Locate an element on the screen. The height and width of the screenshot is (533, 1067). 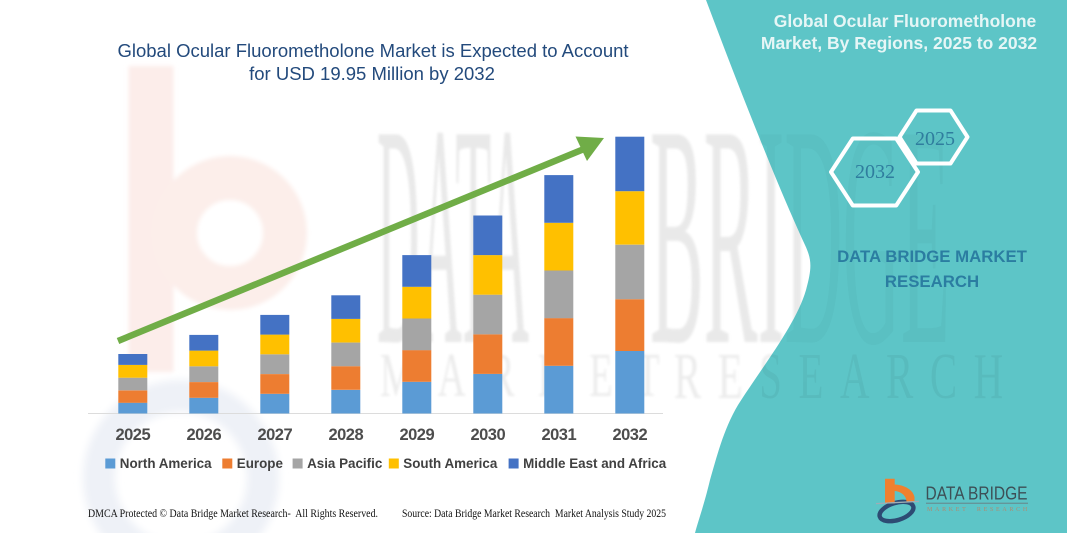
svg-text: South America is located at coordinates (450, 463).